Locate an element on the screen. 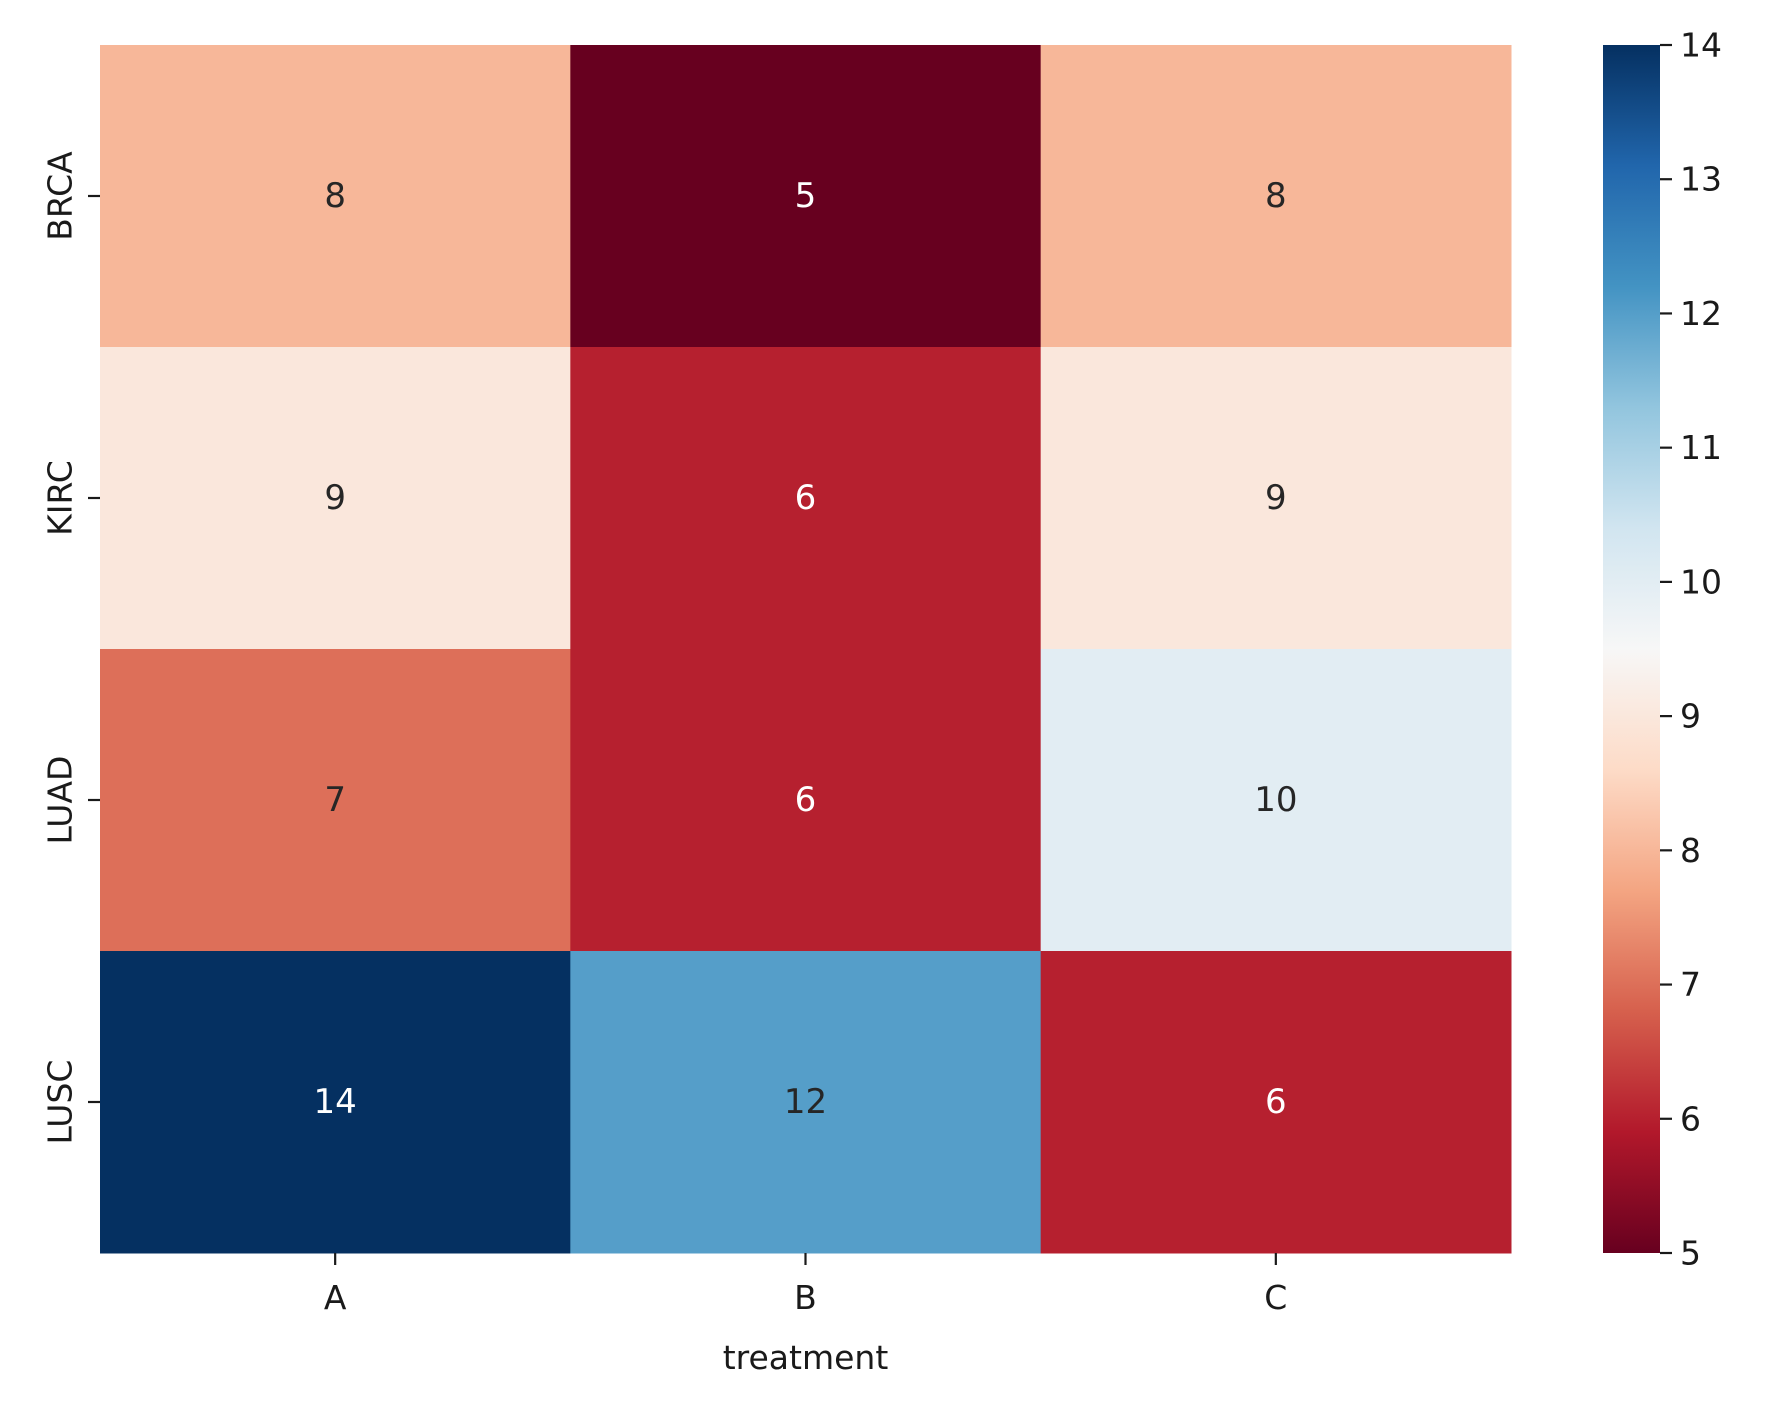 This screenshot has width=1766, height=1405. colorbar-ticks: 5 6 7 8 9 10 11 12 13 14 is located at coordinates (1691, 649).